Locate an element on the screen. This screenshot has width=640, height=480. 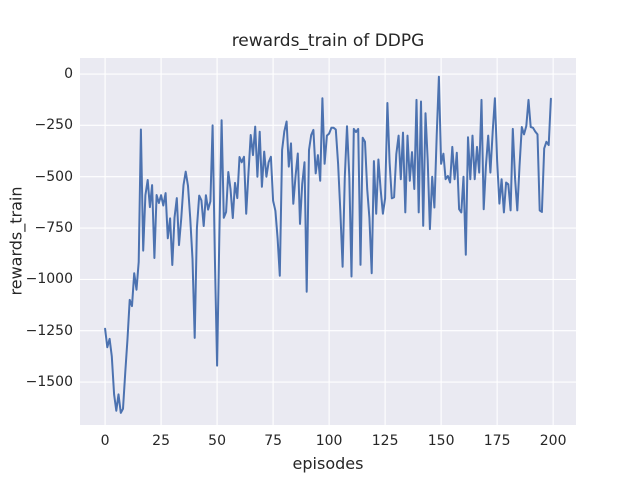
x-tick-label: 0 is located at coordinates (105, 441).